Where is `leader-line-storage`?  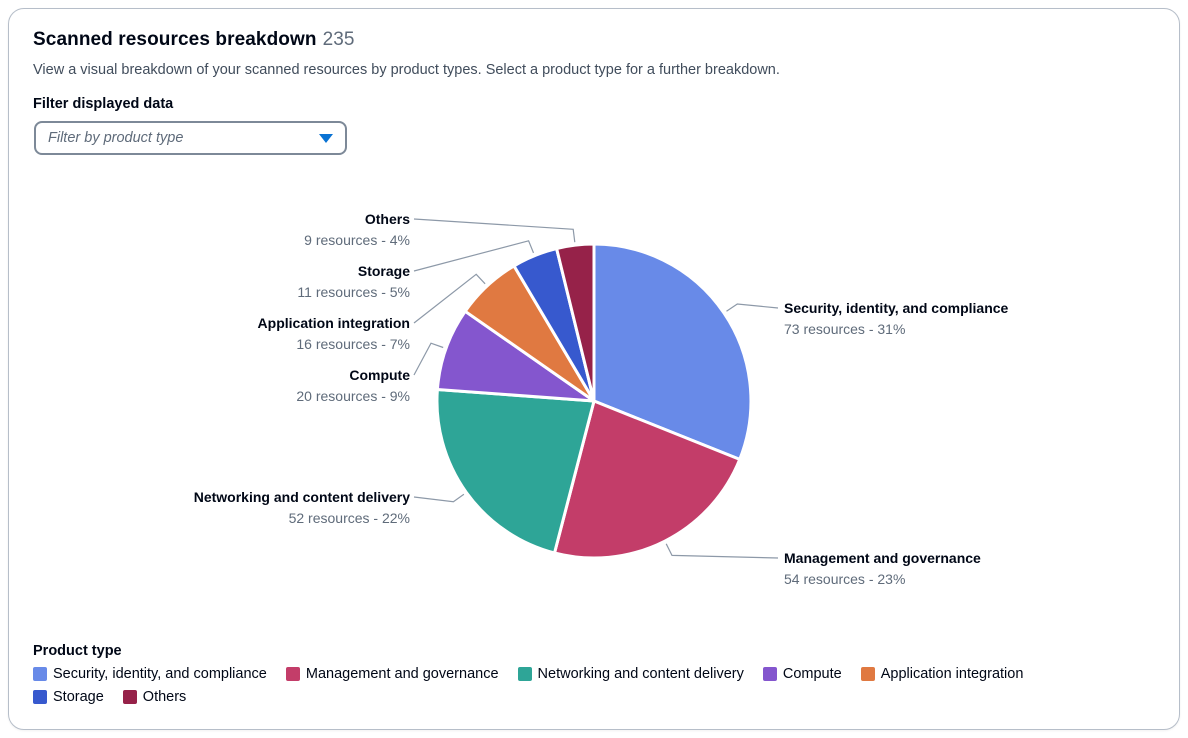 leader-line-storage is located at coordinates (474, 256).